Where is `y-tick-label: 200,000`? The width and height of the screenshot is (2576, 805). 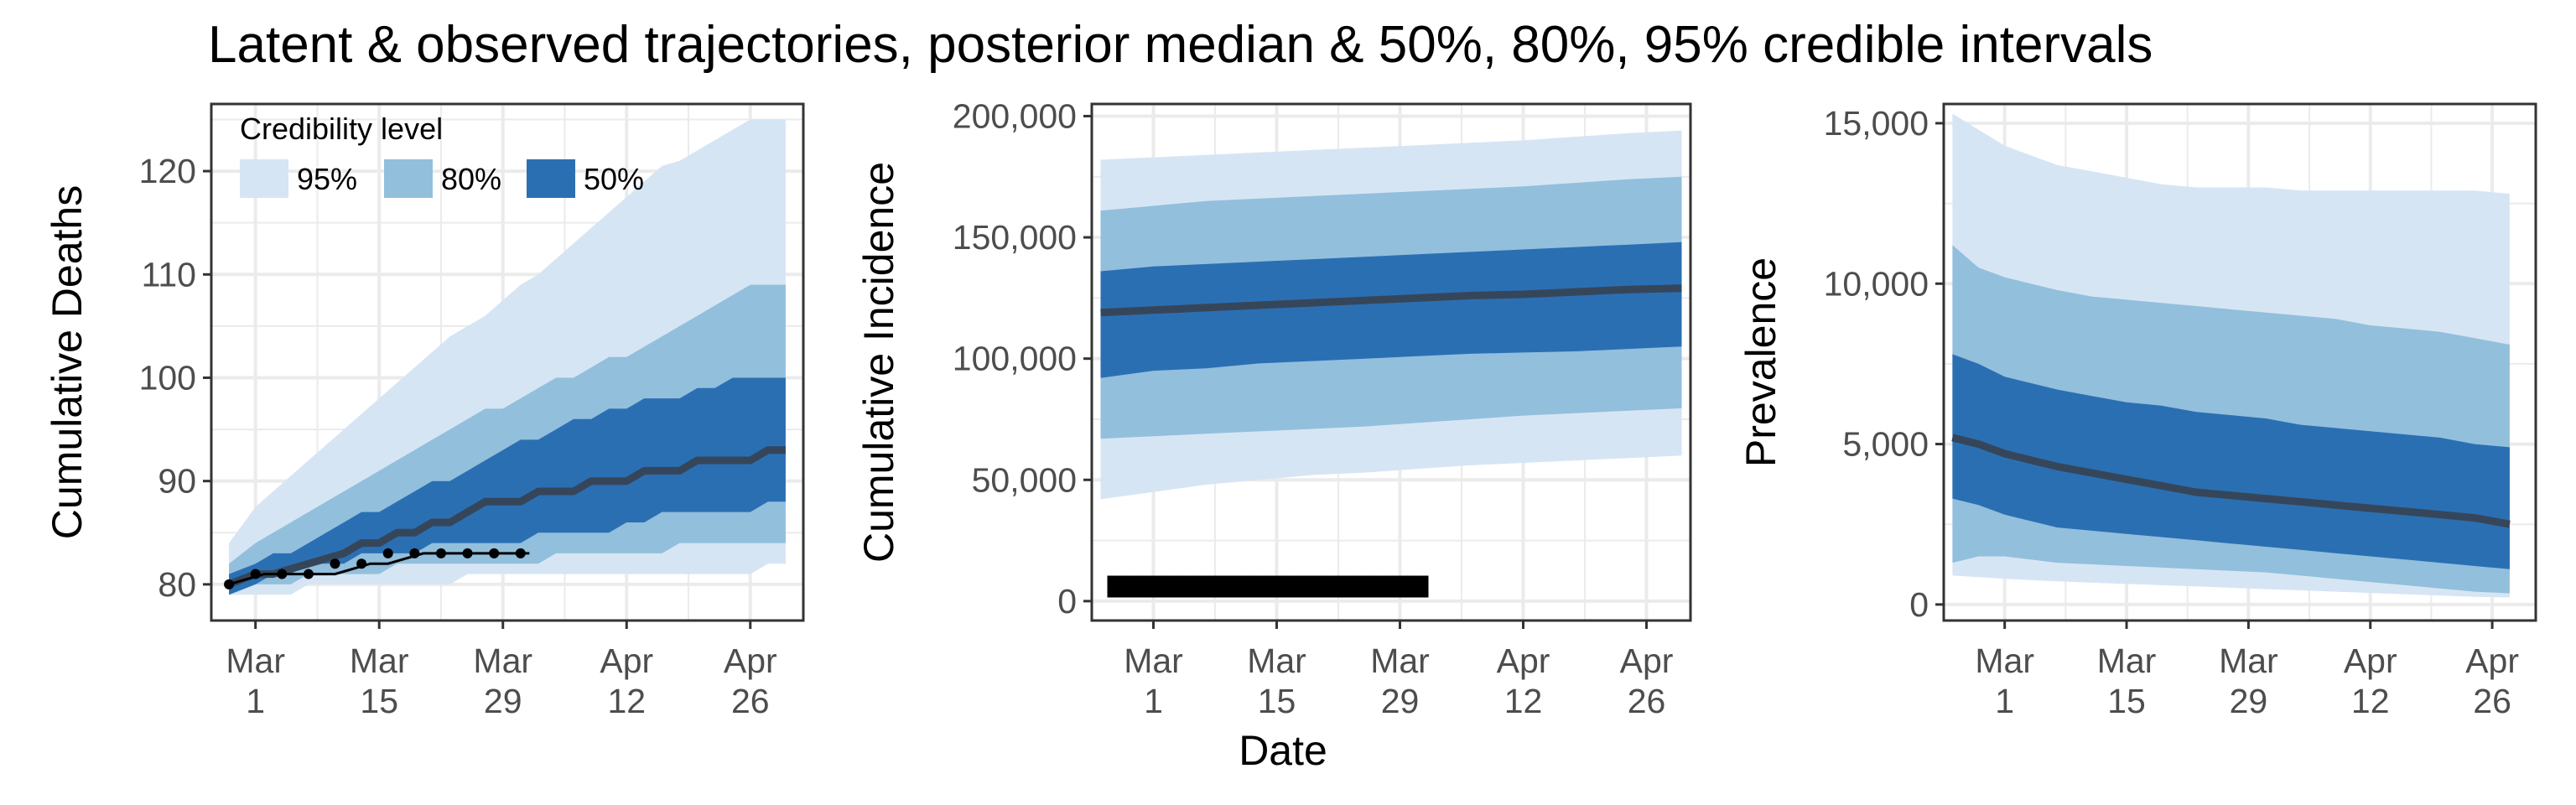
y-tick-label: 200,000 is located at coordinates (1015, 116).